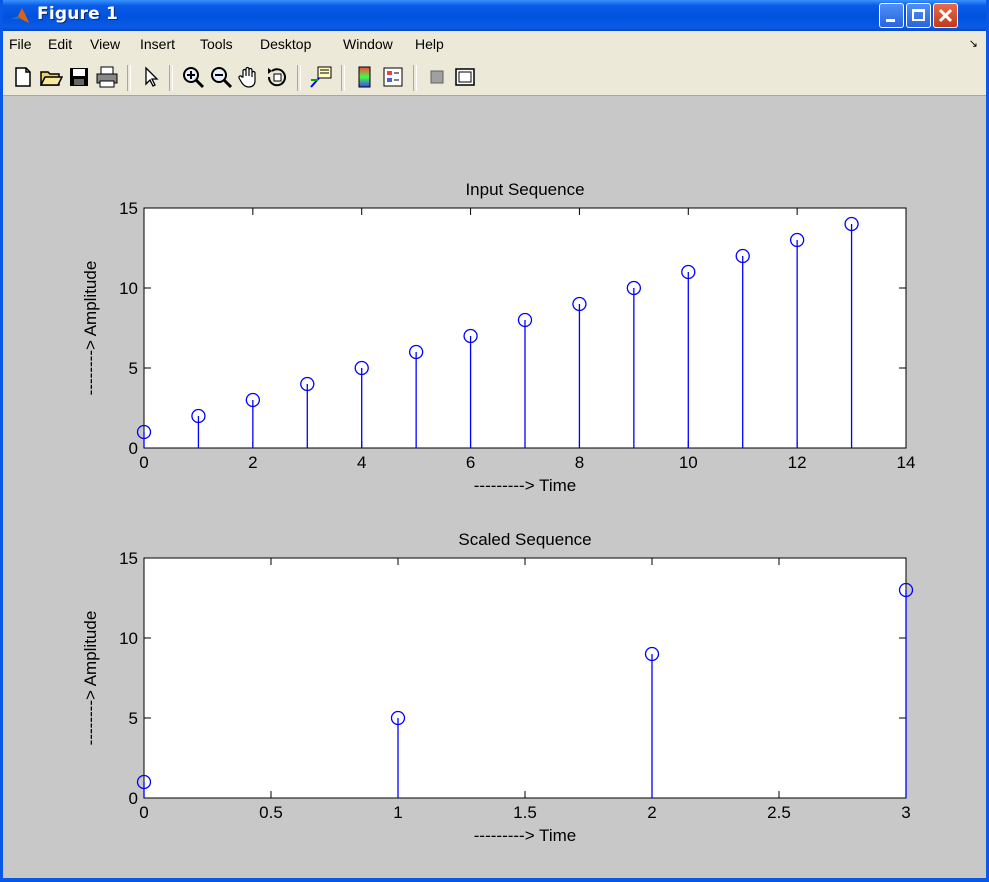 The image size is (989, 882). Describe the element at coordinates (60, 44) in the screenshot. I see `menu-edit: Edit` at that location.